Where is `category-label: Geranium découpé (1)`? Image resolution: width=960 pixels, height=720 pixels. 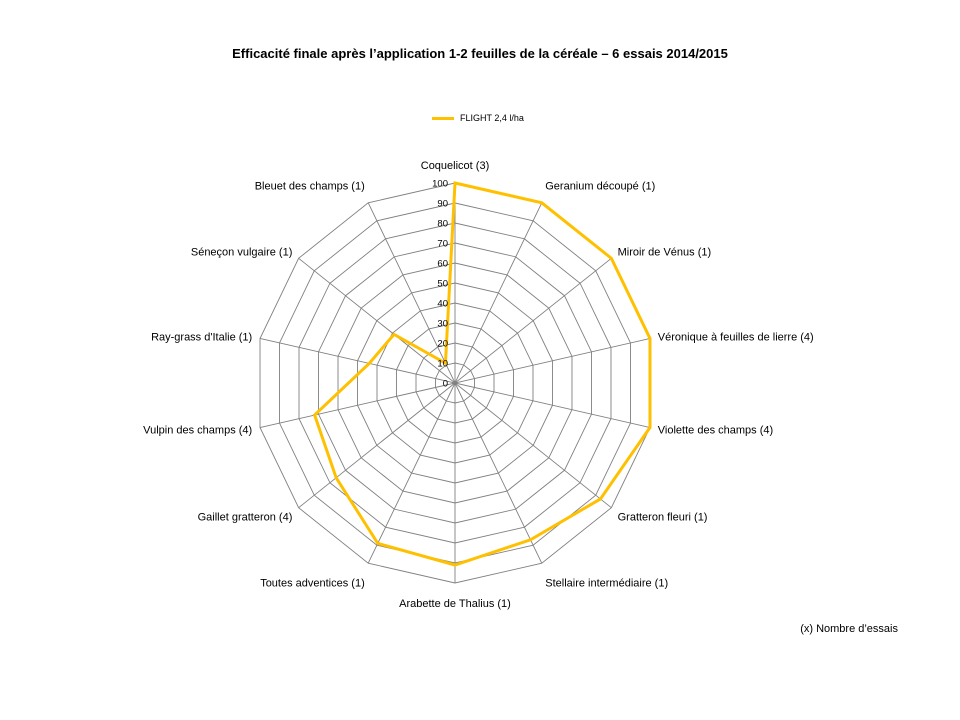
category-label: Geranium découpé (1) is located at coordinates (600, 187).